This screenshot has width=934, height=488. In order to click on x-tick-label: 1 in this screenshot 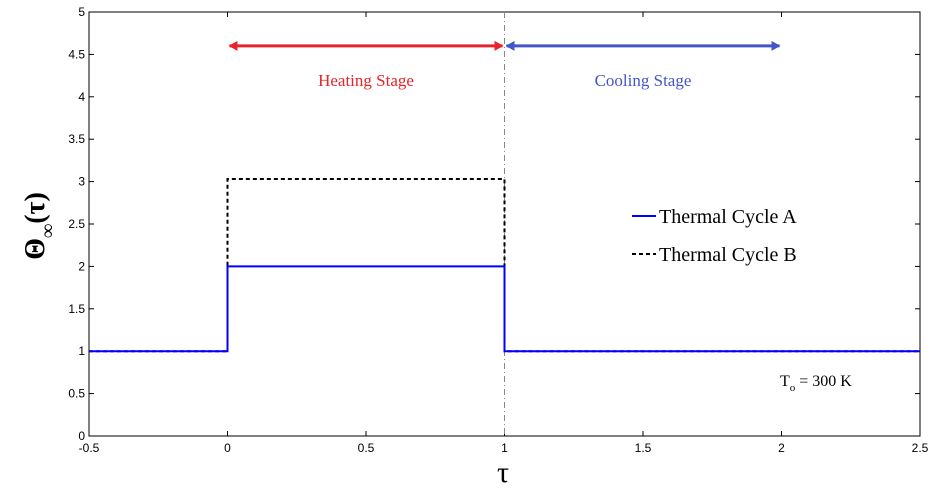, I will do `click(504, 448)`.